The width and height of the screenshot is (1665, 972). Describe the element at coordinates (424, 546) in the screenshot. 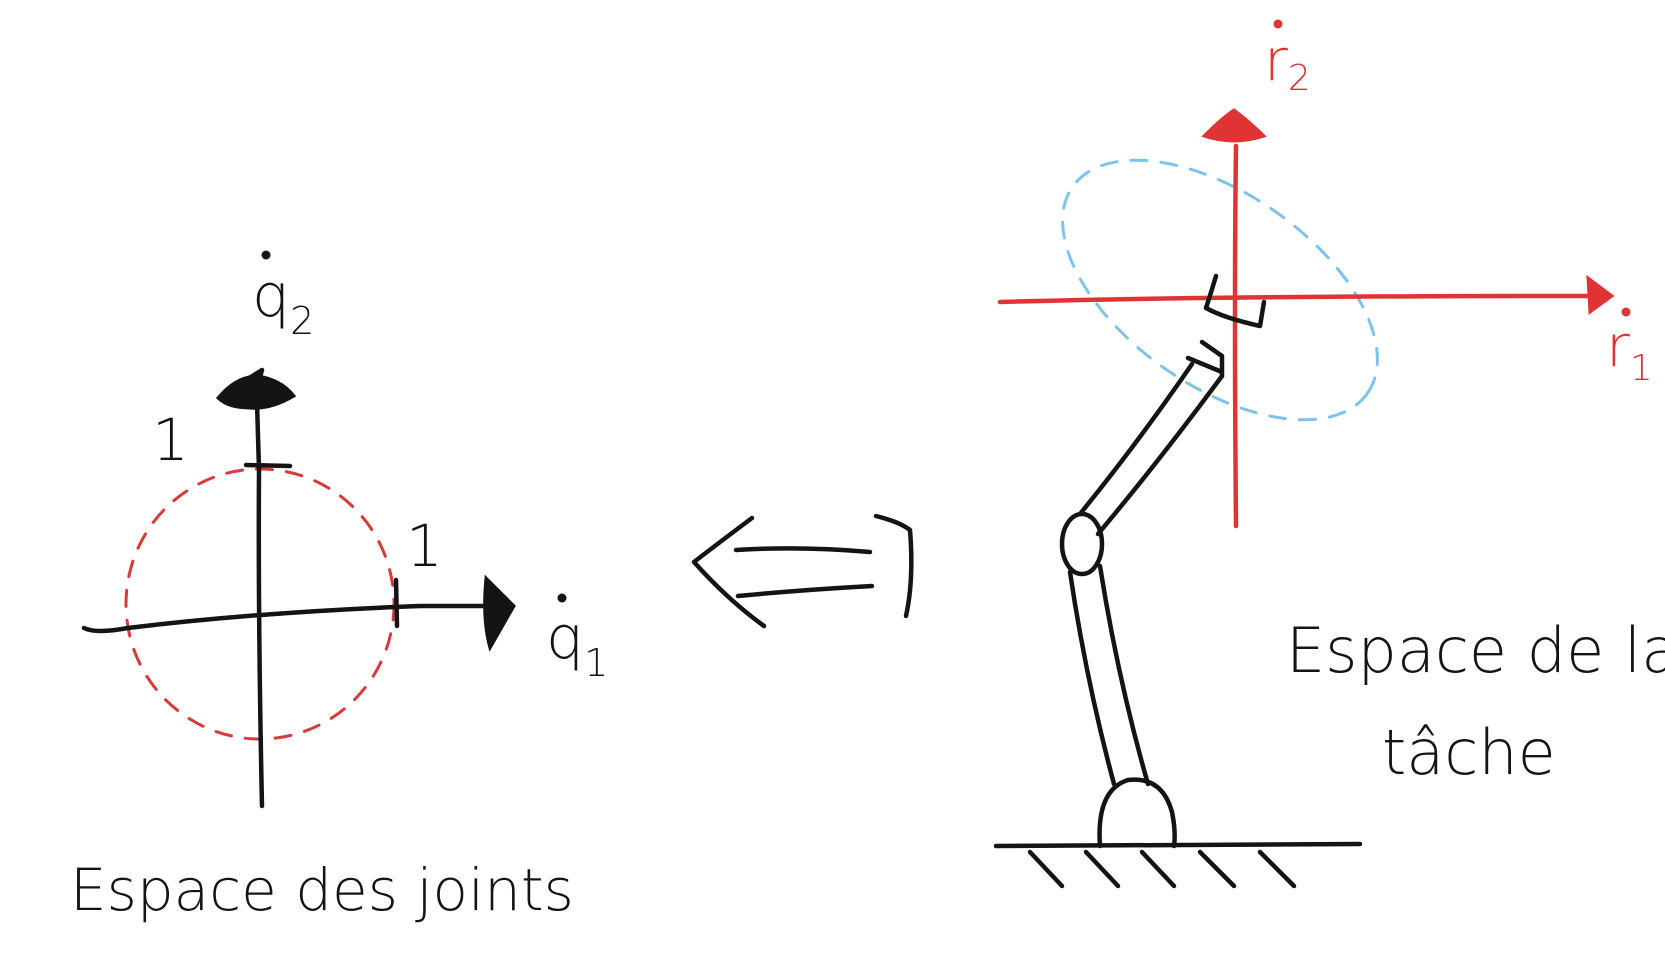

I see `tick-x-label: 1` at that location.